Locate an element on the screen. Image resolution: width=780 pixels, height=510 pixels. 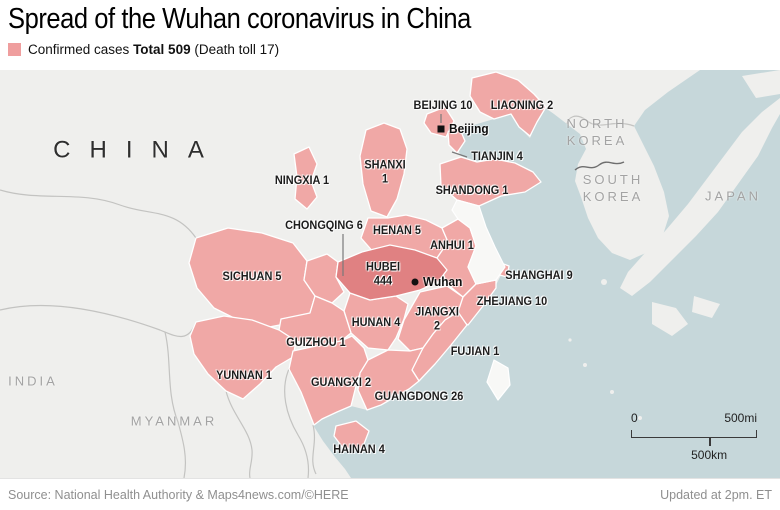
updated-text: Updated at 2pm. ET is located at coordinates (716, 494).